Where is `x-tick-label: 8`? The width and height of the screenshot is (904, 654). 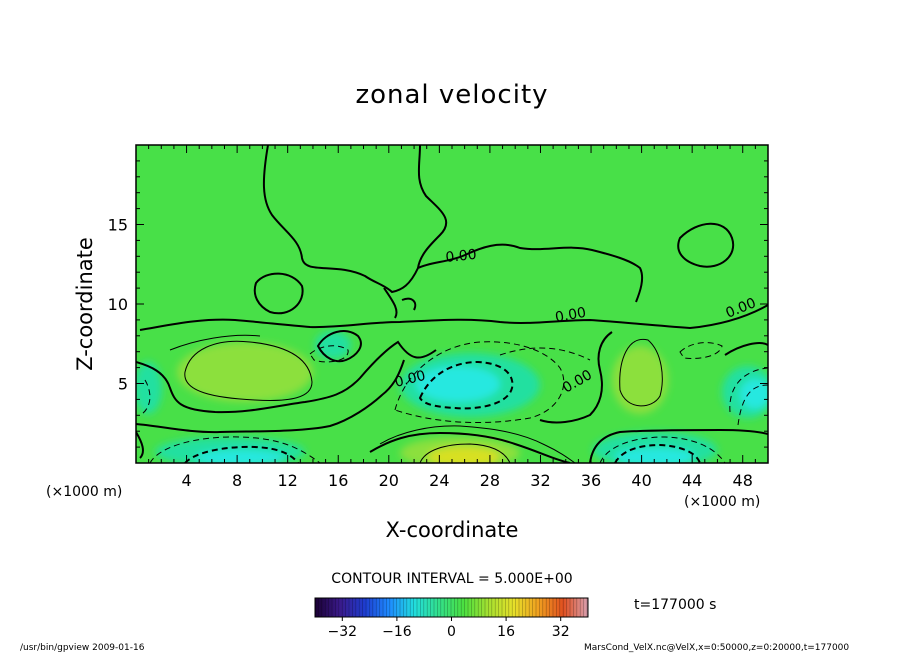
x-tick-label: 8 is located at coordinates (237, 480).